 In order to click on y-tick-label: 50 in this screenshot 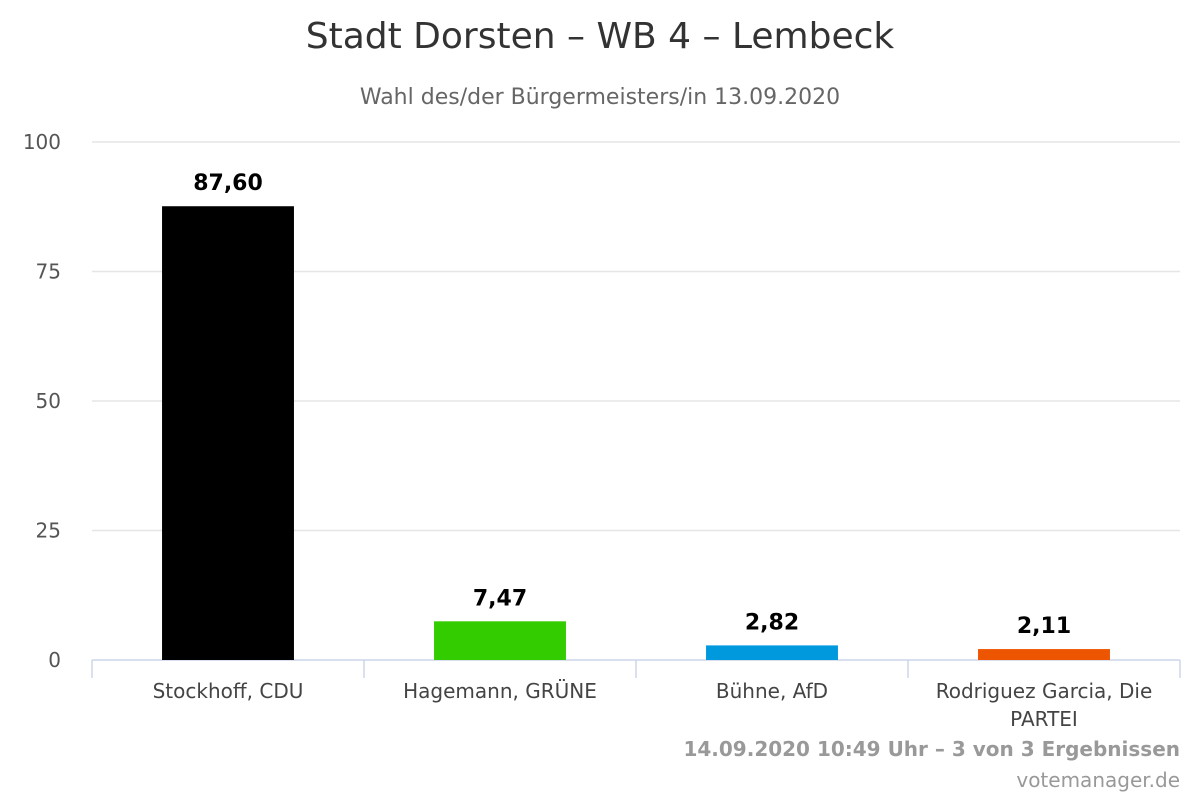, I will do `click(48, 401)`.